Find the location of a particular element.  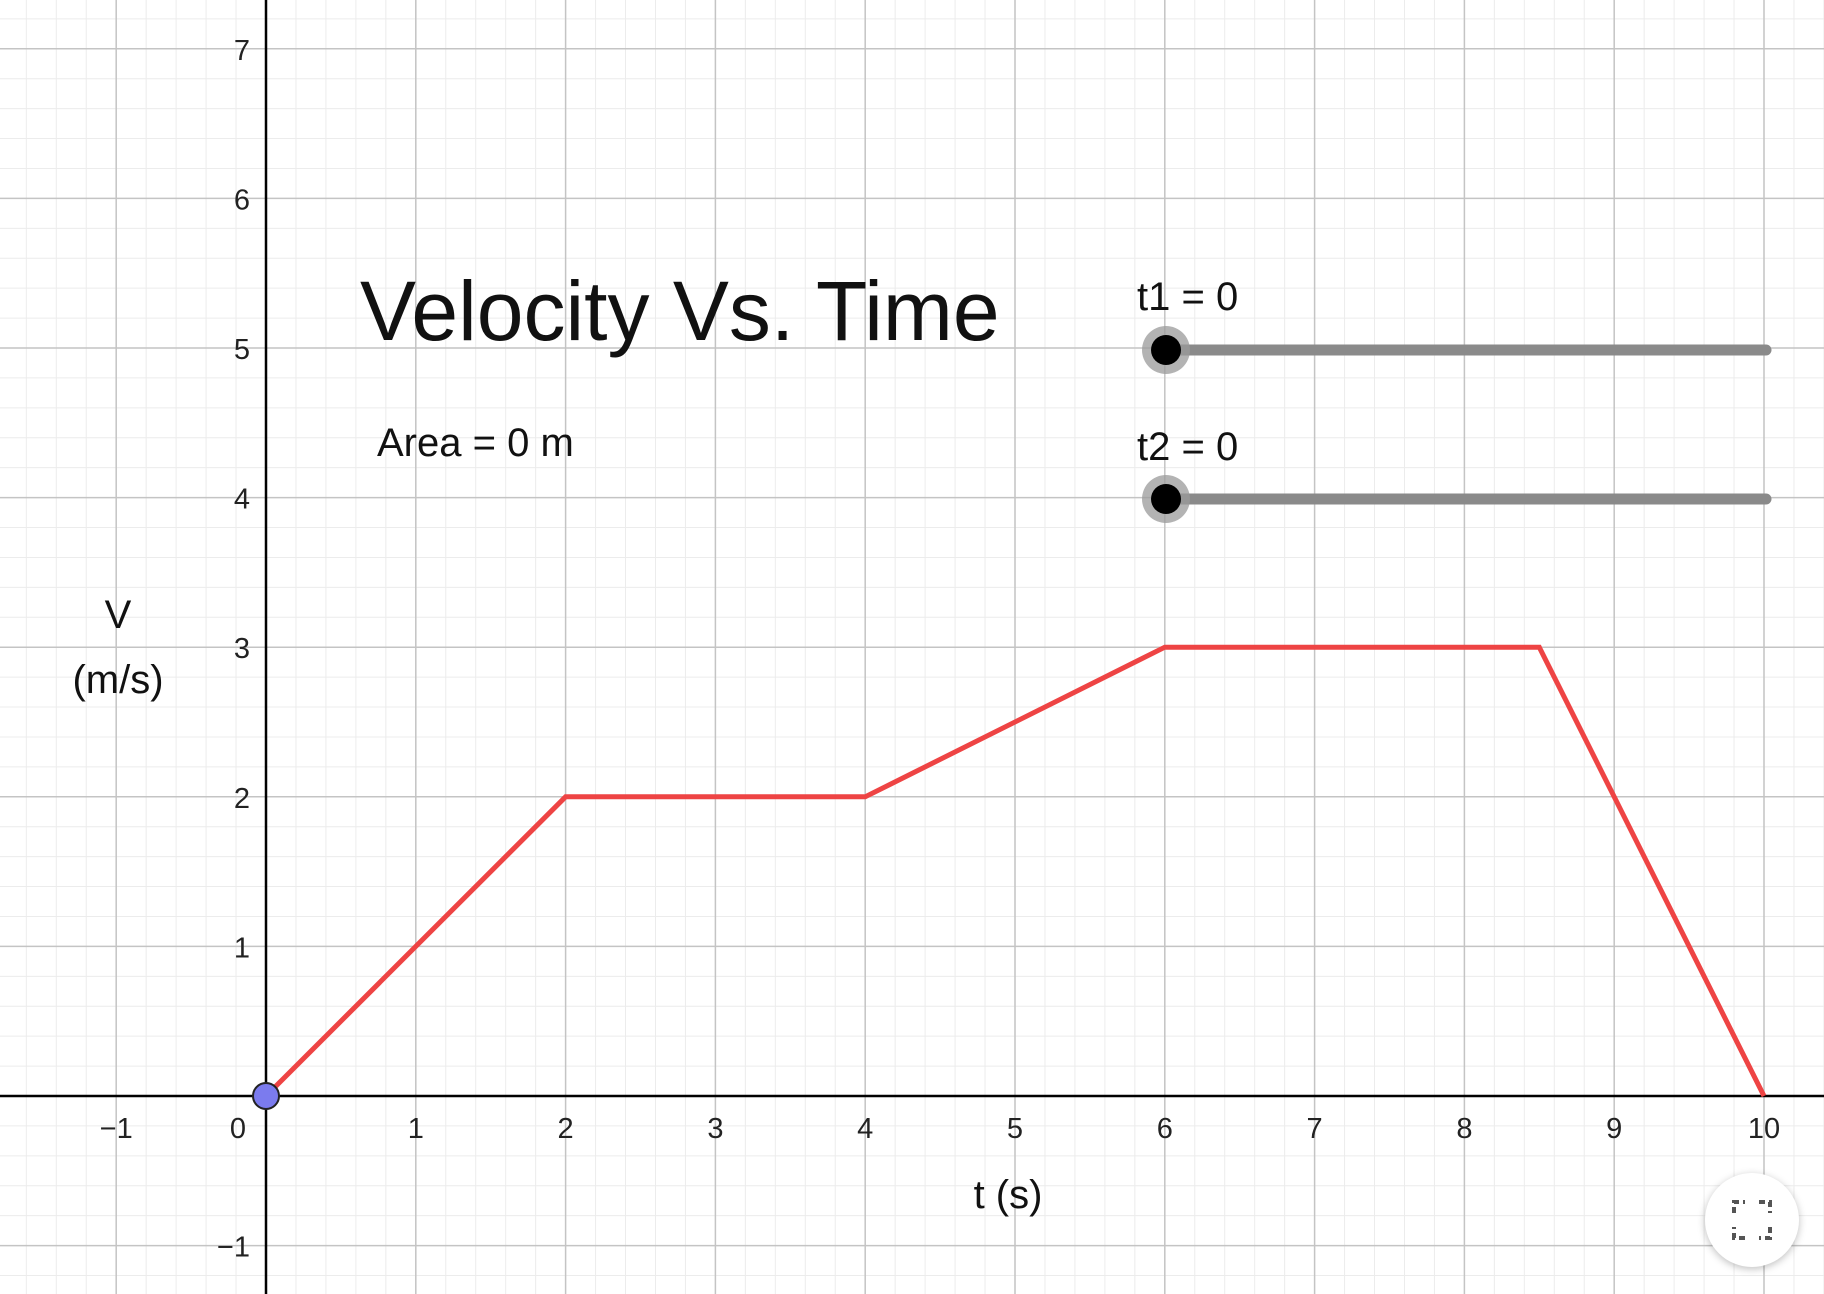

x-tick-labels: −1 0 1 2 3 4 5 6 7 8 9 10 is located at coordinates (940, 1129).